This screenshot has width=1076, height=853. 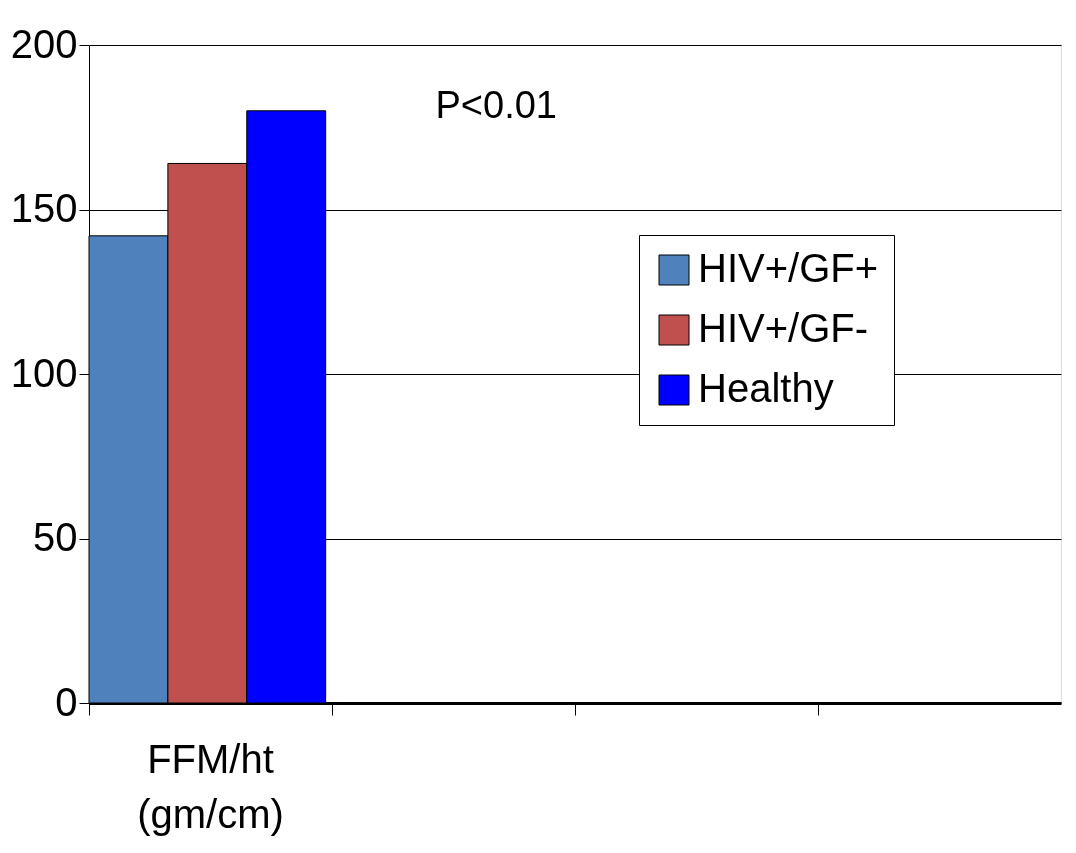 I want to click on y-tick-label: 100, so click(x=44, y=372).